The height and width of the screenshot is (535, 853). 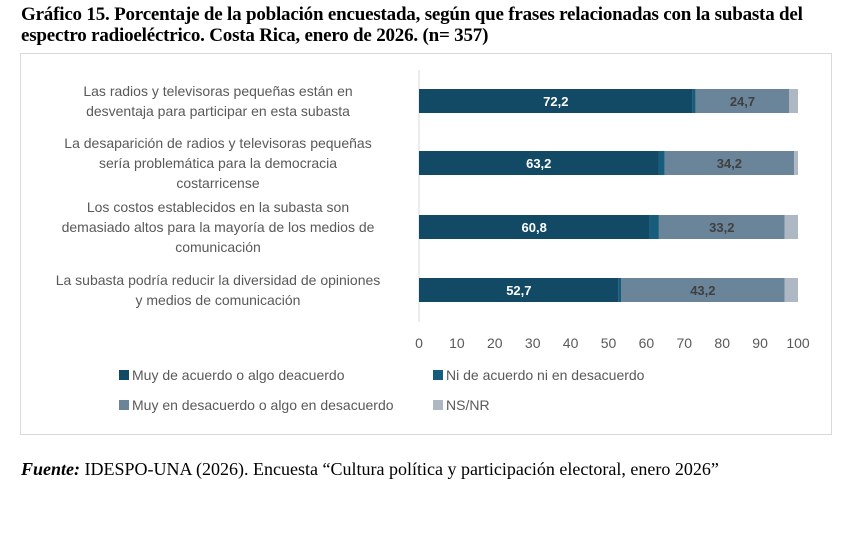 I want to click on legend-label: Ni de acuerdo ni en desacuerdo, so click(x=545, y=375).